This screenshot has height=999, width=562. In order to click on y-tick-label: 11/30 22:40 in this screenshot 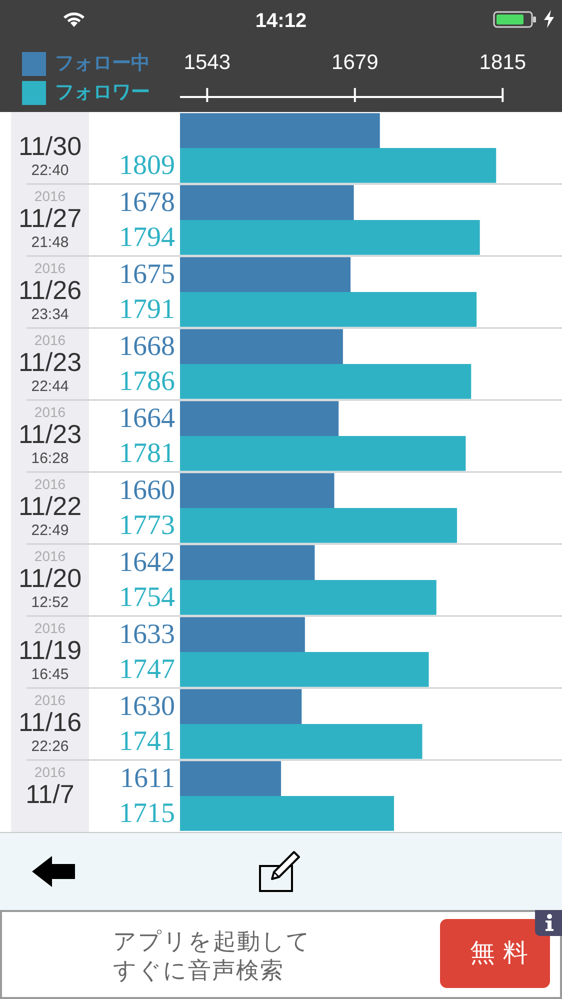, I will do `click(50, 155)`.